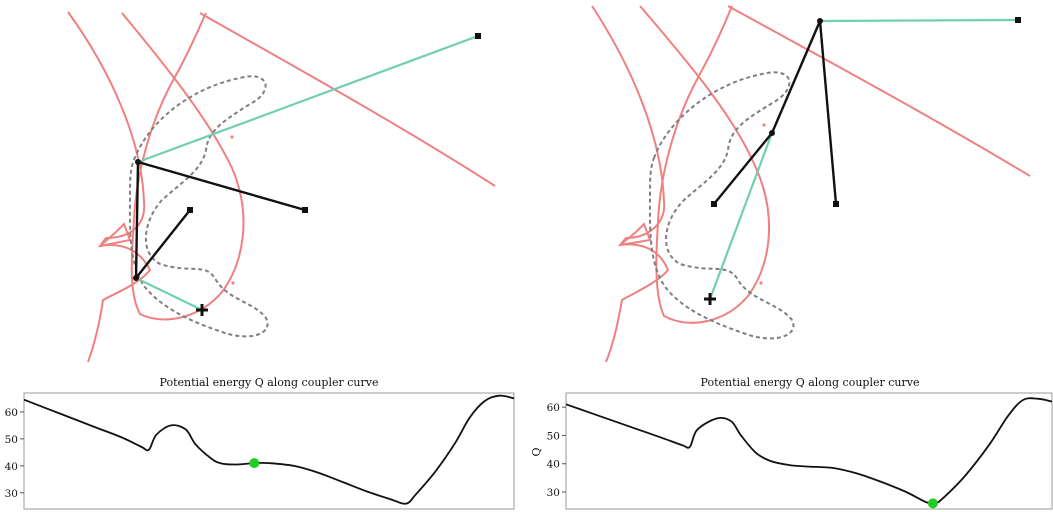 The image size is (1053, 512). What do you see at coordinates (536, 451) in the screenshot?
I see `y-axis-label: Q` at bounding box center [536, 451].